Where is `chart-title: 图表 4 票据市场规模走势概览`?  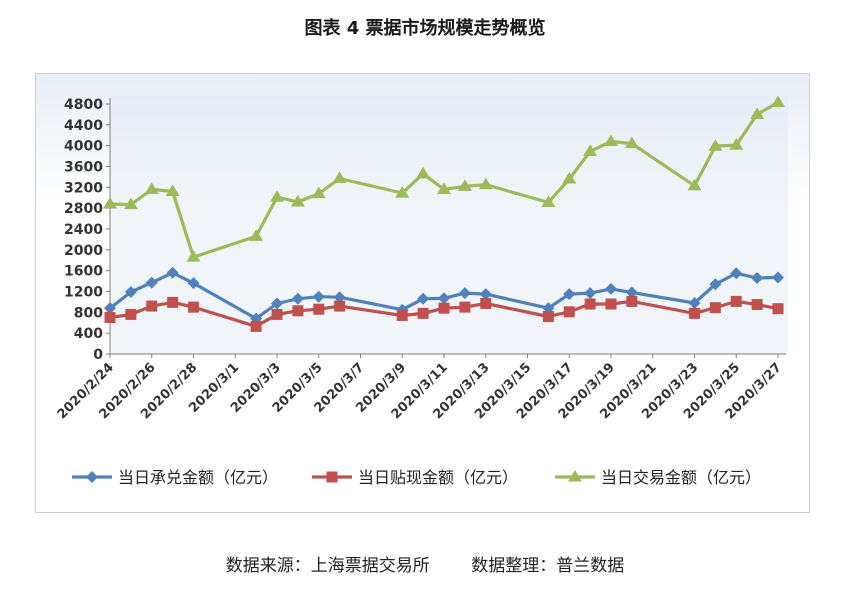
chart-title: 图表 4 票据市场规模走势概览 is located at coordinates (425, 28).